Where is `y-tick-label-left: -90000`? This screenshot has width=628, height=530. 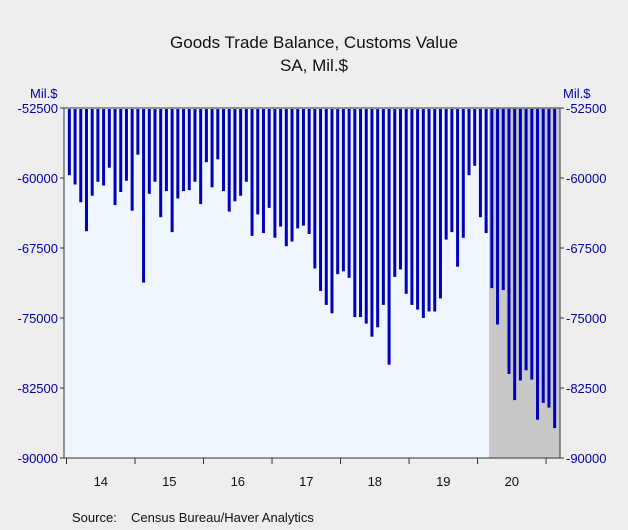
y-tick-label-left: -90000 is located at coordinates (38, 458).